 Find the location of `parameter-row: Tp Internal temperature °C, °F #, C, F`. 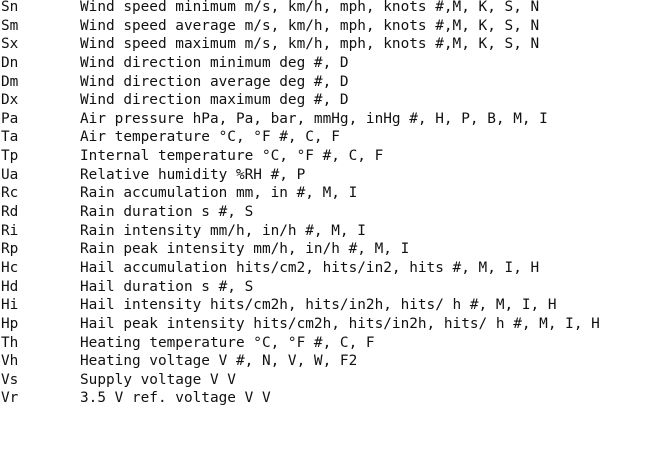

parameter-row: Tp Internal temperature °C, °F #, C, F is located at coordinates (336, 156).